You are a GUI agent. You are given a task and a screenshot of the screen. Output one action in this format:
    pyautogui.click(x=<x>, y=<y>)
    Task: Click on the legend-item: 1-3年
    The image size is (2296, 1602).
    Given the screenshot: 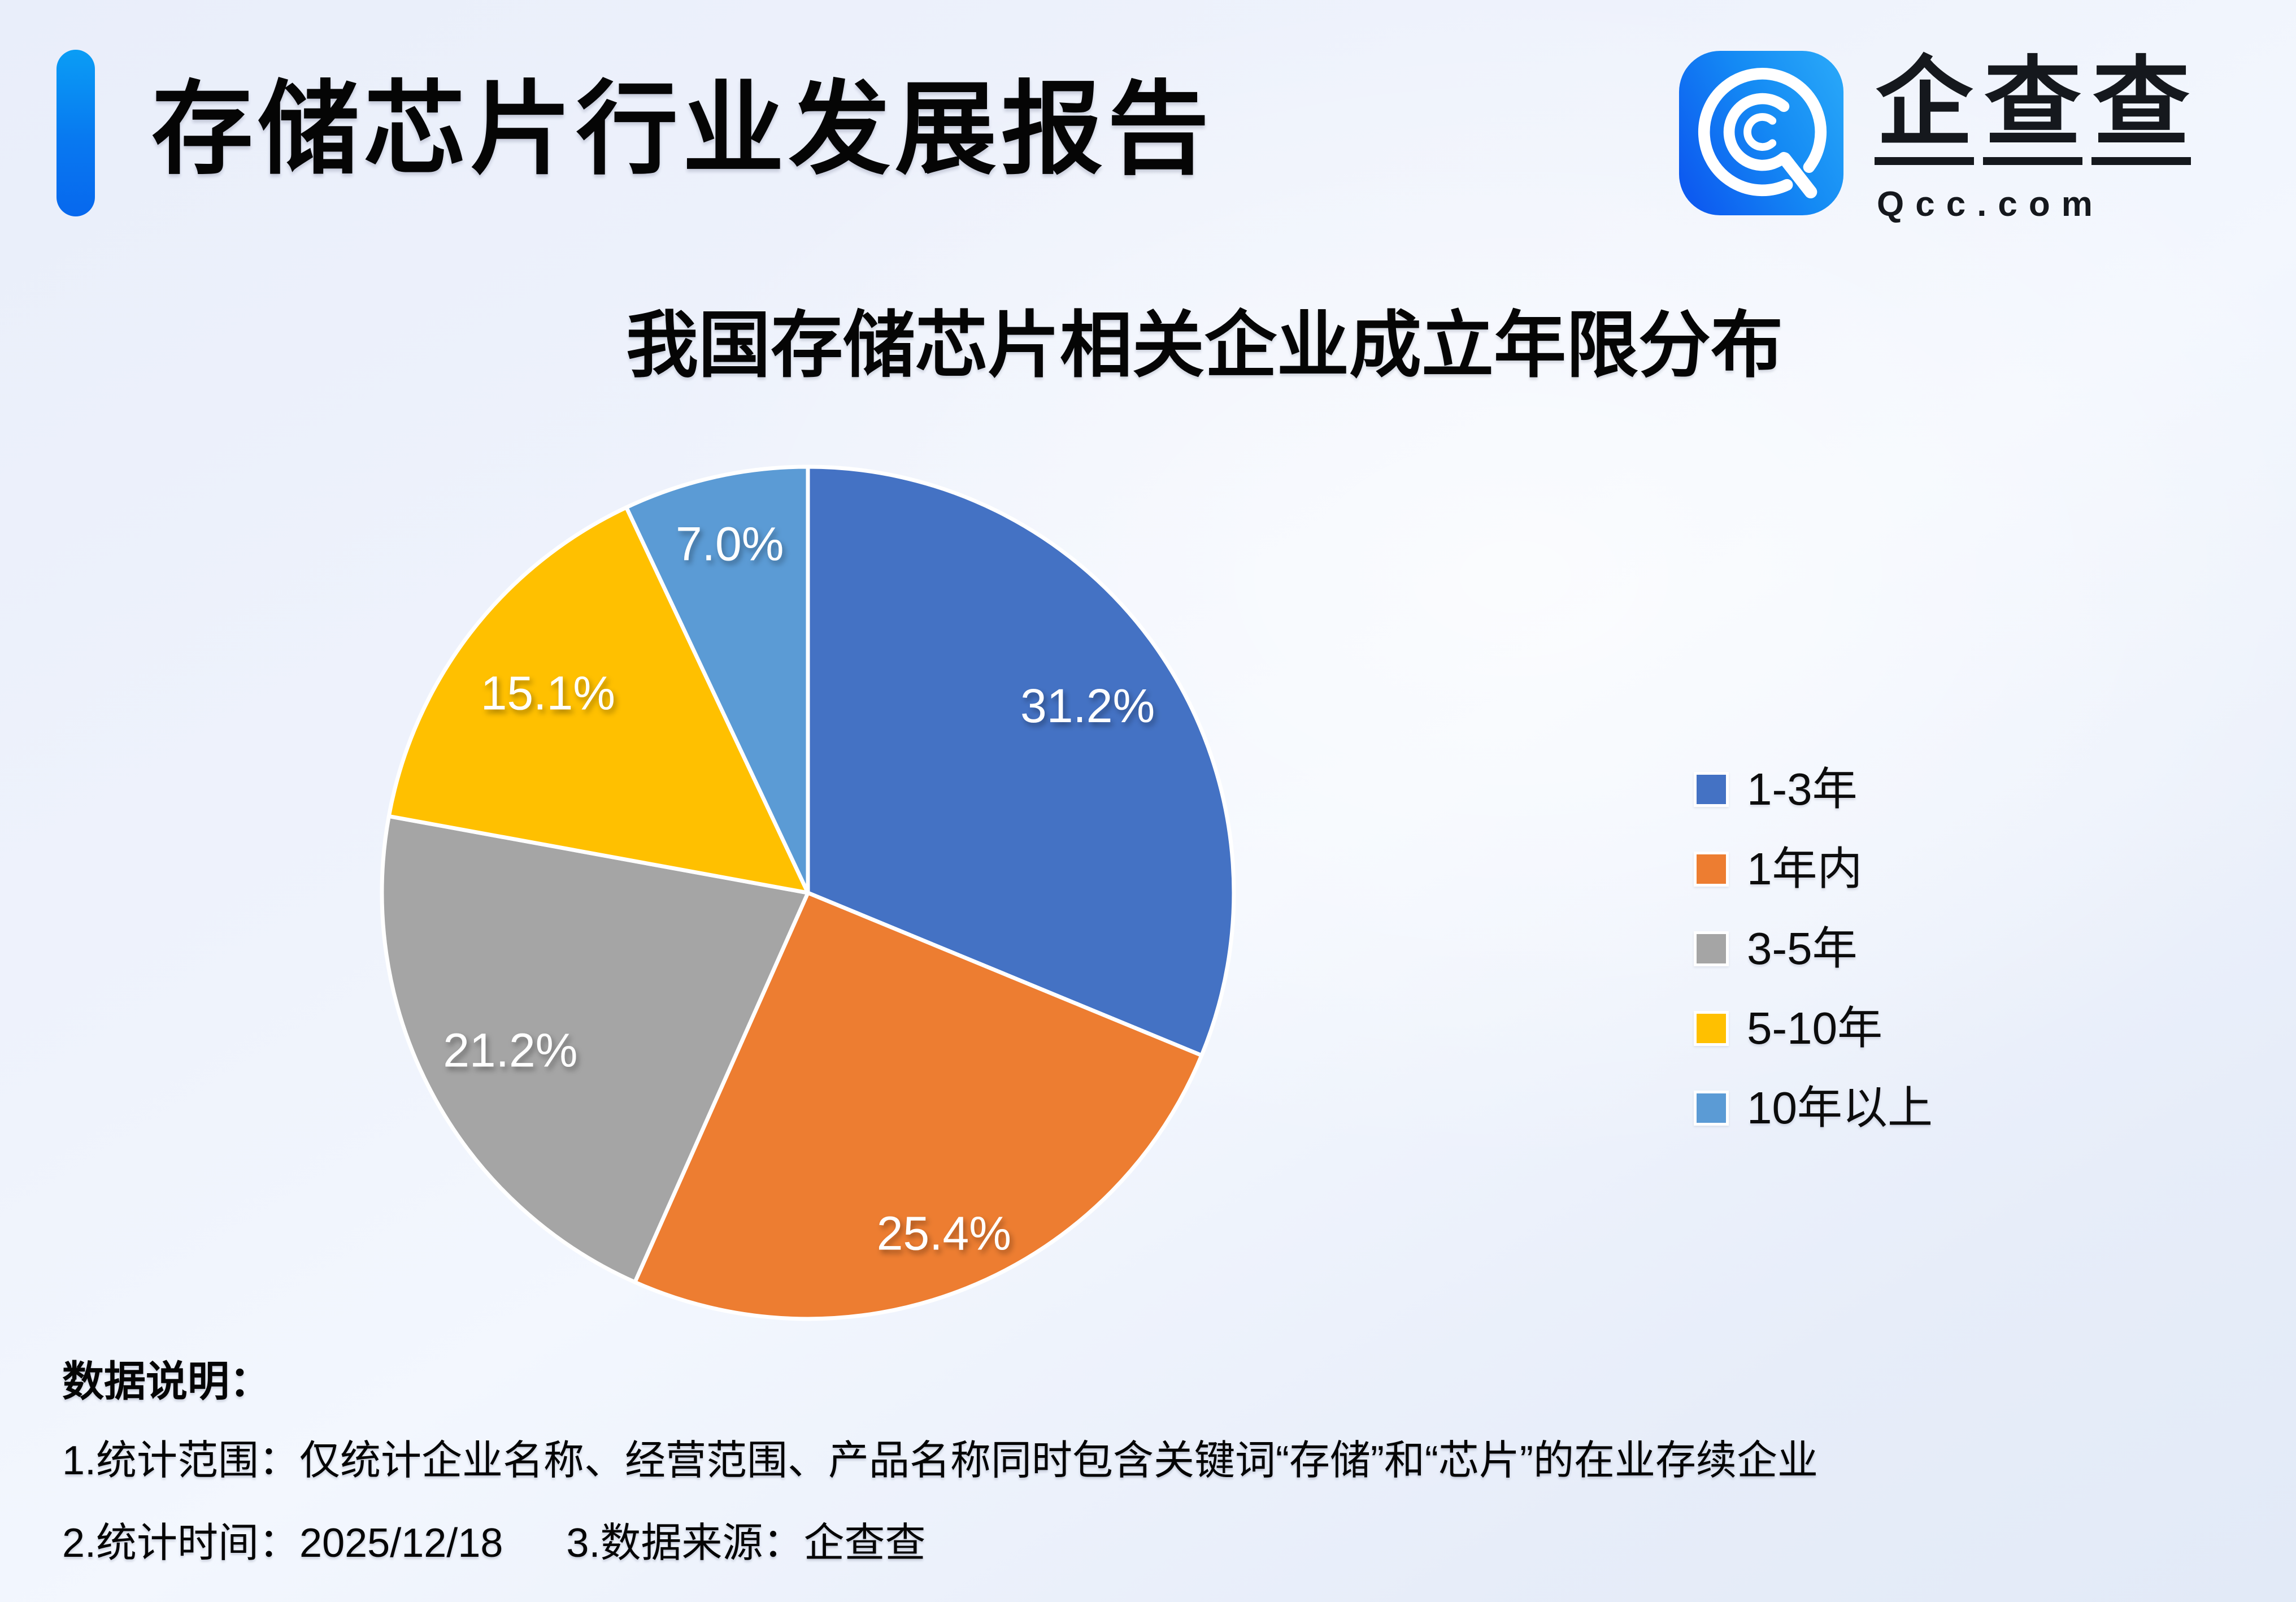 What is the action you would take?
    pyautogui.click(x=1813, y=789)
    